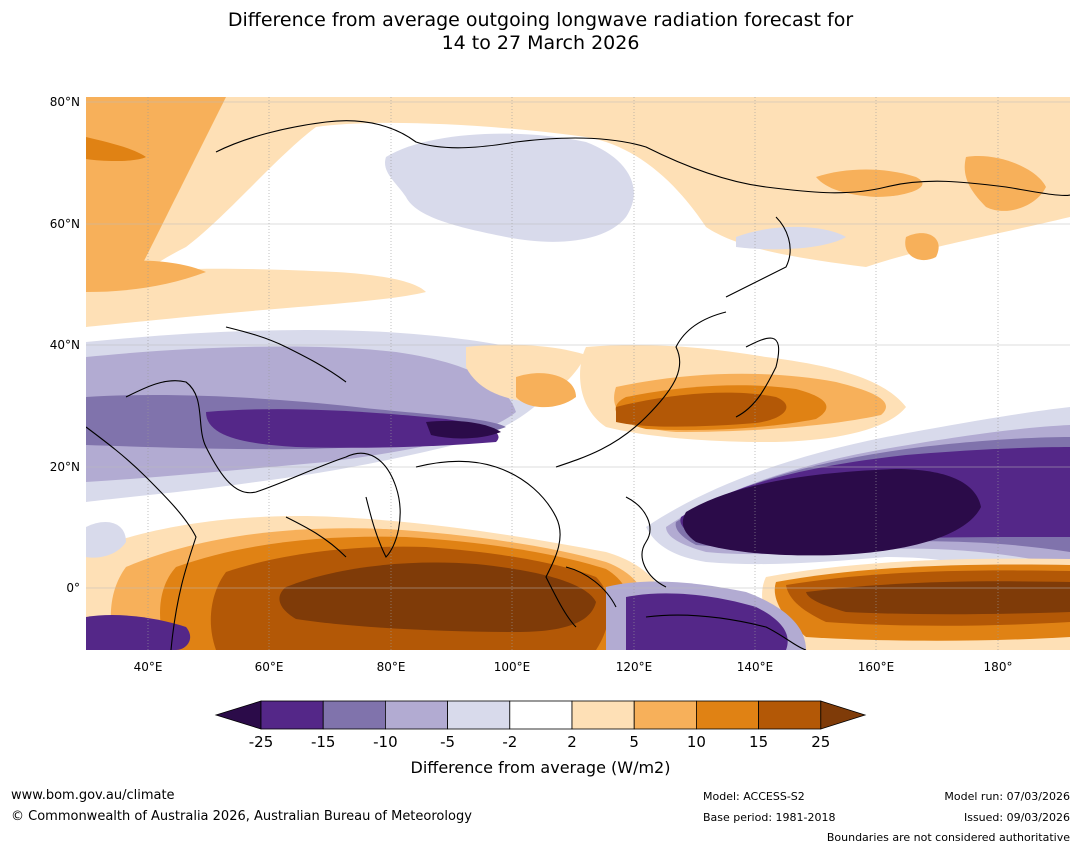 The image size is (1081, 850). What do you see at coordinates (769, 817) in the screenshot?
I see `base-period-text: Base period: 1981-2018` at bounding box center [769, 817].